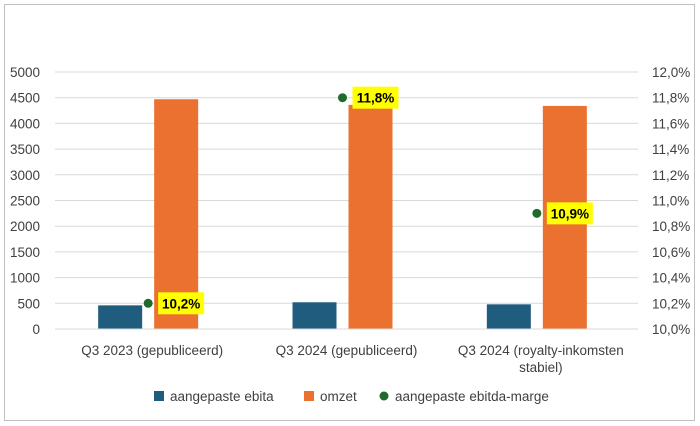 This screenshot has height=426, width=700. I want to click on y-right-tick-label: 11,2%, so click(670, 175).